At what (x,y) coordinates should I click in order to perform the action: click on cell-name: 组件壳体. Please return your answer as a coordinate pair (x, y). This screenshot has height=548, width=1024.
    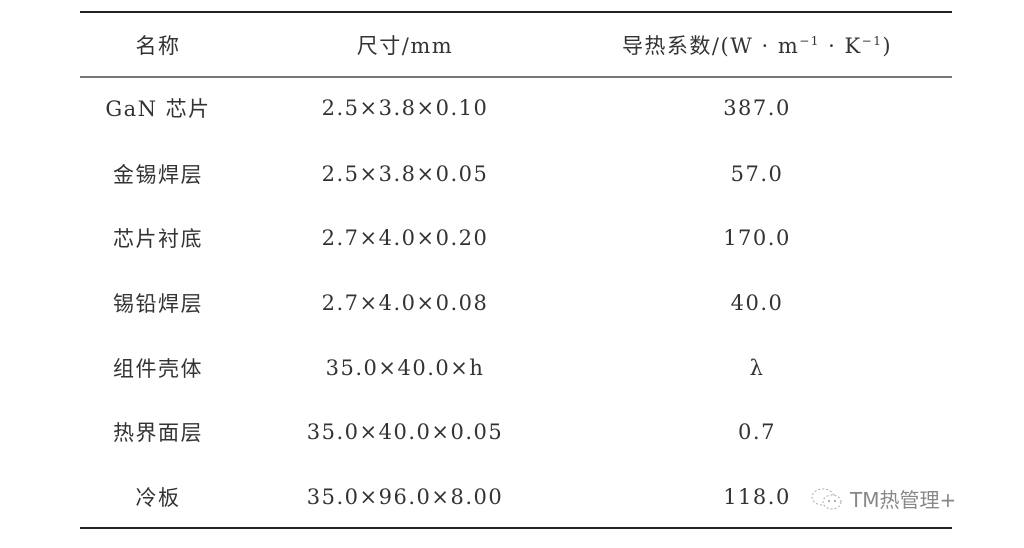
    Looking at the image, I should click on (158, 369).